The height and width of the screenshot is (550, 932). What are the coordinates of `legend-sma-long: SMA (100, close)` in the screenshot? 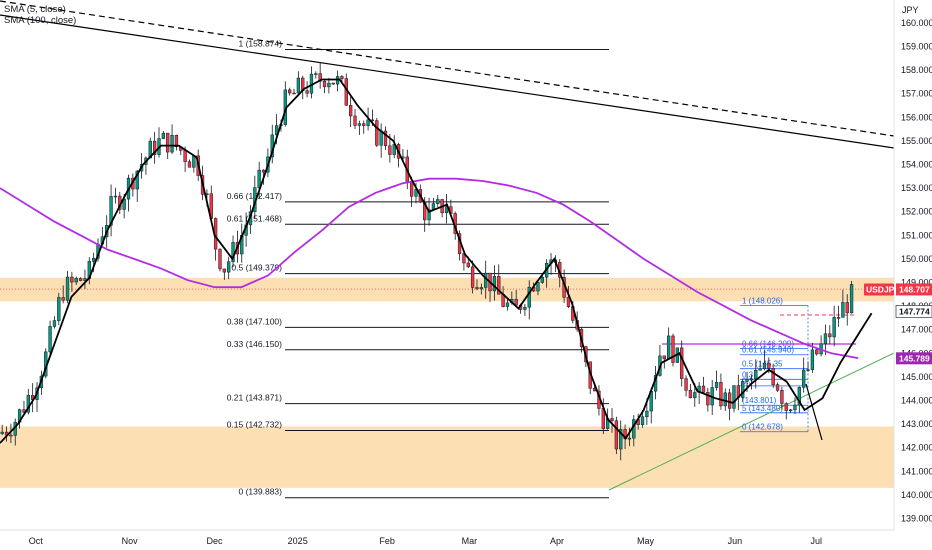 It's located at (40, 20).